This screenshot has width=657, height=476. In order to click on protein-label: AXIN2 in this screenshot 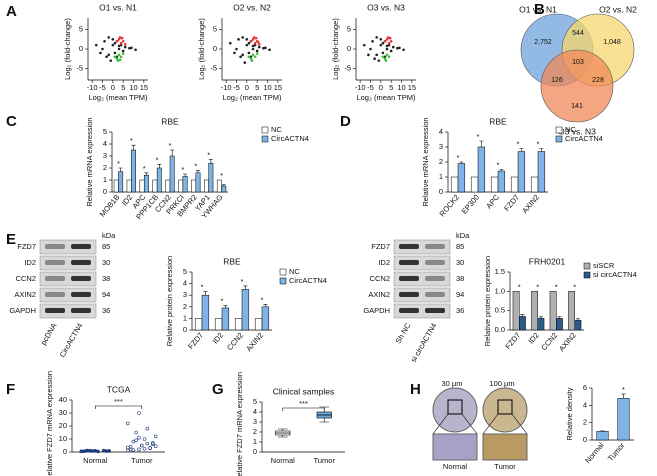, I will do `click(379, 294)`.